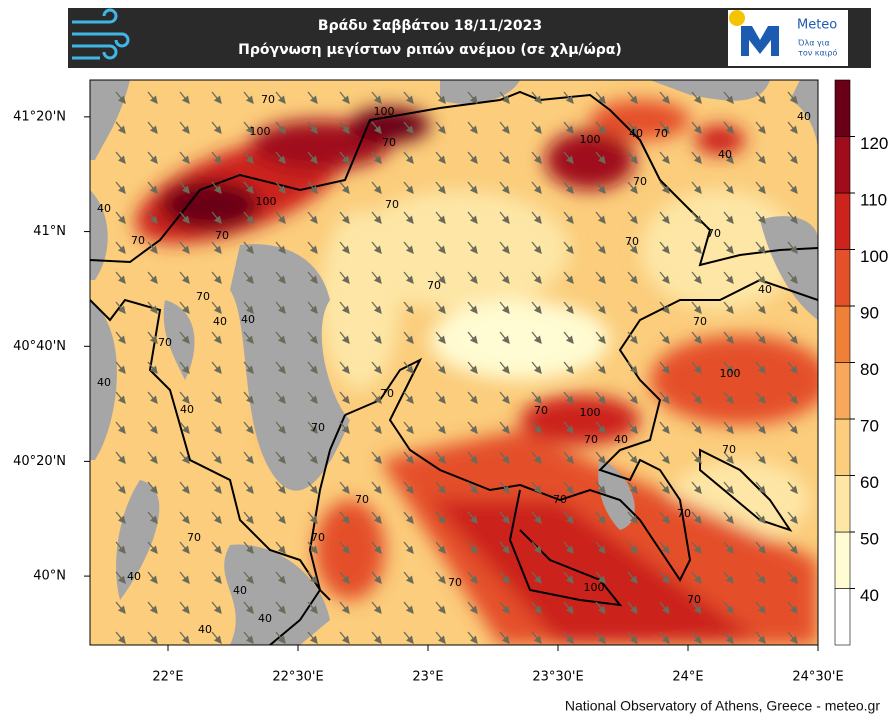  What do you see at coordinates (869, 595) in the screenshot?
I see `colorbar-label: 40` at bounding box center [869, 595].